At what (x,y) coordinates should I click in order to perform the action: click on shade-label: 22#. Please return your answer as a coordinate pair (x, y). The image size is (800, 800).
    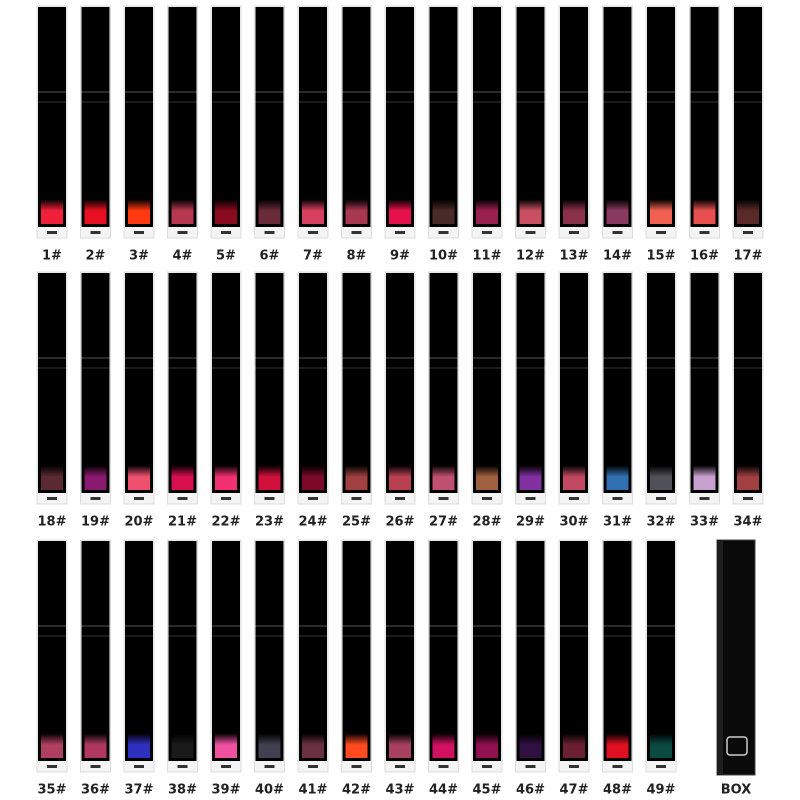
    Looking at the image, I should click on (226, 522).